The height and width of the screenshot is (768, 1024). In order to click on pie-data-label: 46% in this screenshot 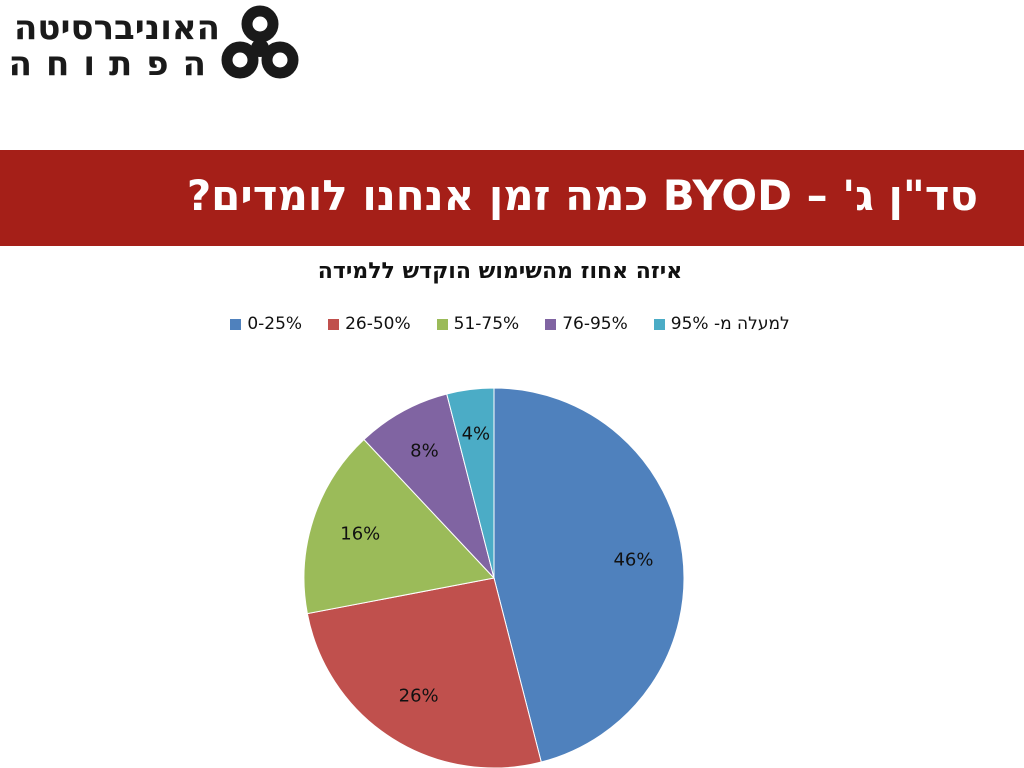, I will do `click(633, 559)`.